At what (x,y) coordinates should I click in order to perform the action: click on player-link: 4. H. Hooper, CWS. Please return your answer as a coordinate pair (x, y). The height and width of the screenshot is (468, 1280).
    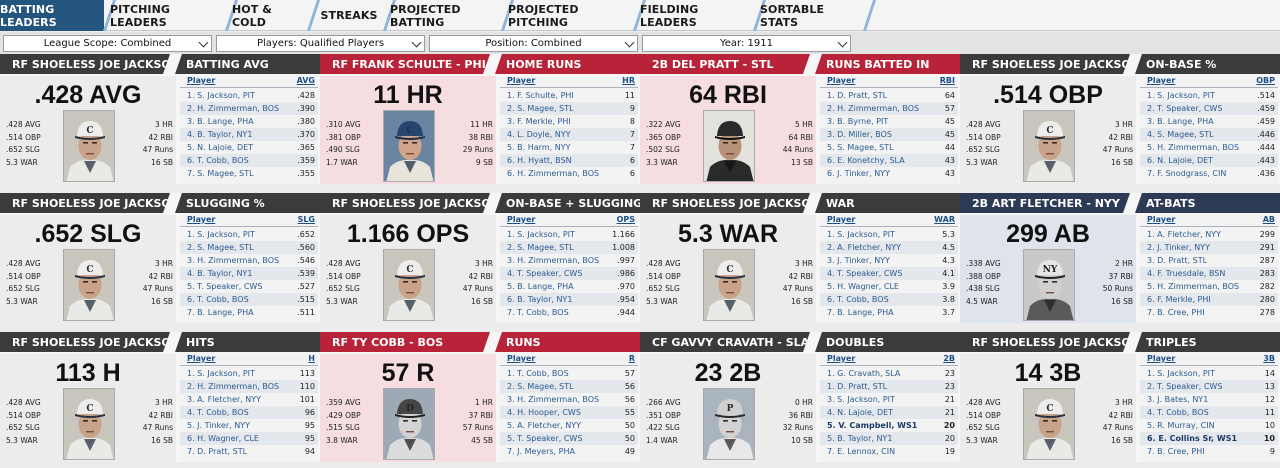
    Looking at the image, I should click on (544, 412).